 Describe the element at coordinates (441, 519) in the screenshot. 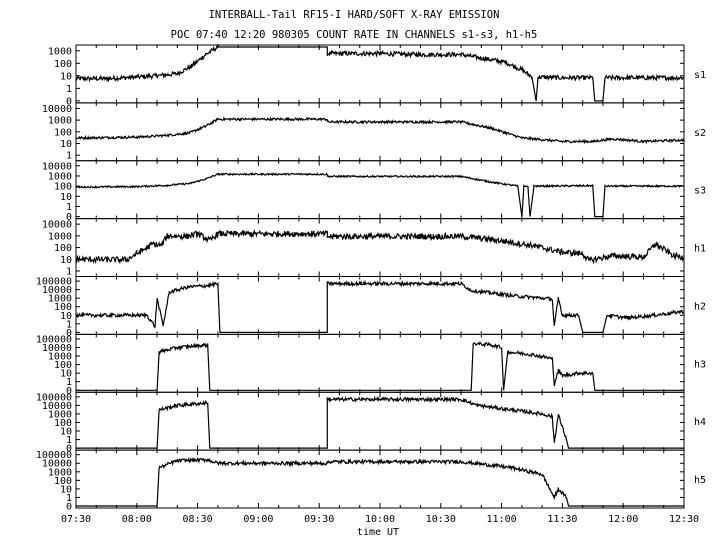

I see `x-tick-label: 10:30` at that location.